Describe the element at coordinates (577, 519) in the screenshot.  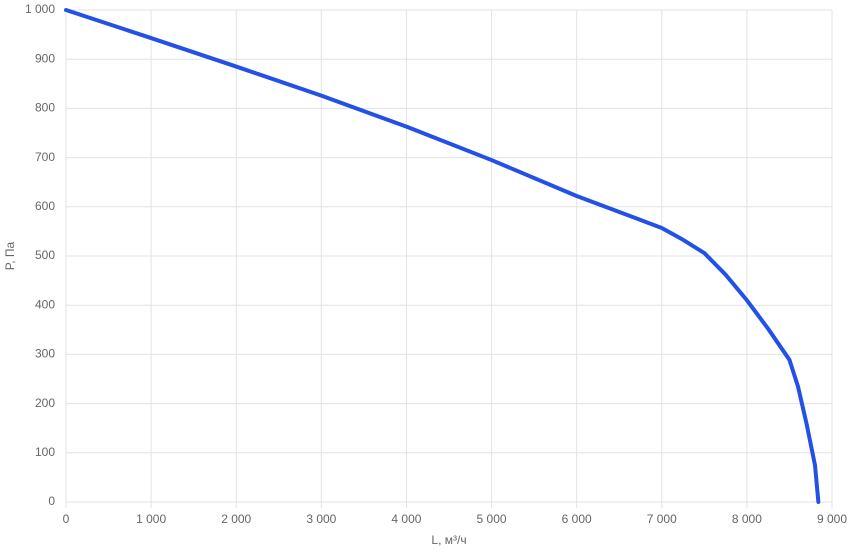
I see `x-tick-label: 6 000` at that location.